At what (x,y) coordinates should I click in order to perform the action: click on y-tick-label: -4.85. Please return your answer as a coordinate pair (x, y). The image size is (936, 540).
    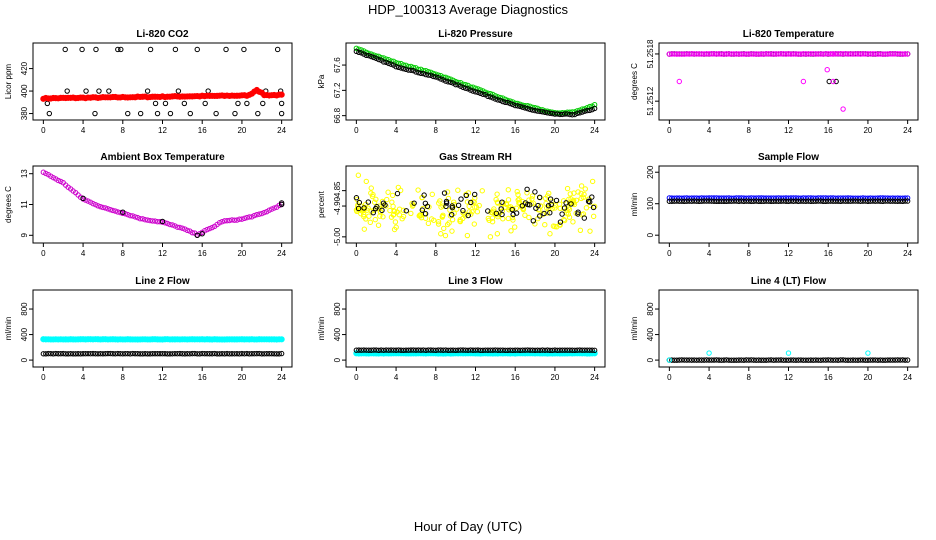
    Looking at the image, I should click on (337, 190).